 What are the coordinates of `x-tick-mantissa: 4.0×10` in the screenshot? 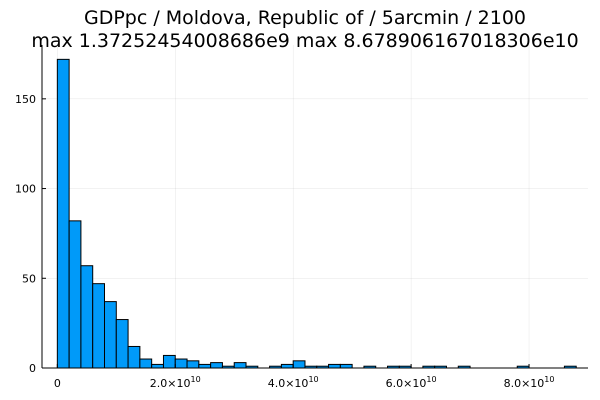 It's located at (288, 383).